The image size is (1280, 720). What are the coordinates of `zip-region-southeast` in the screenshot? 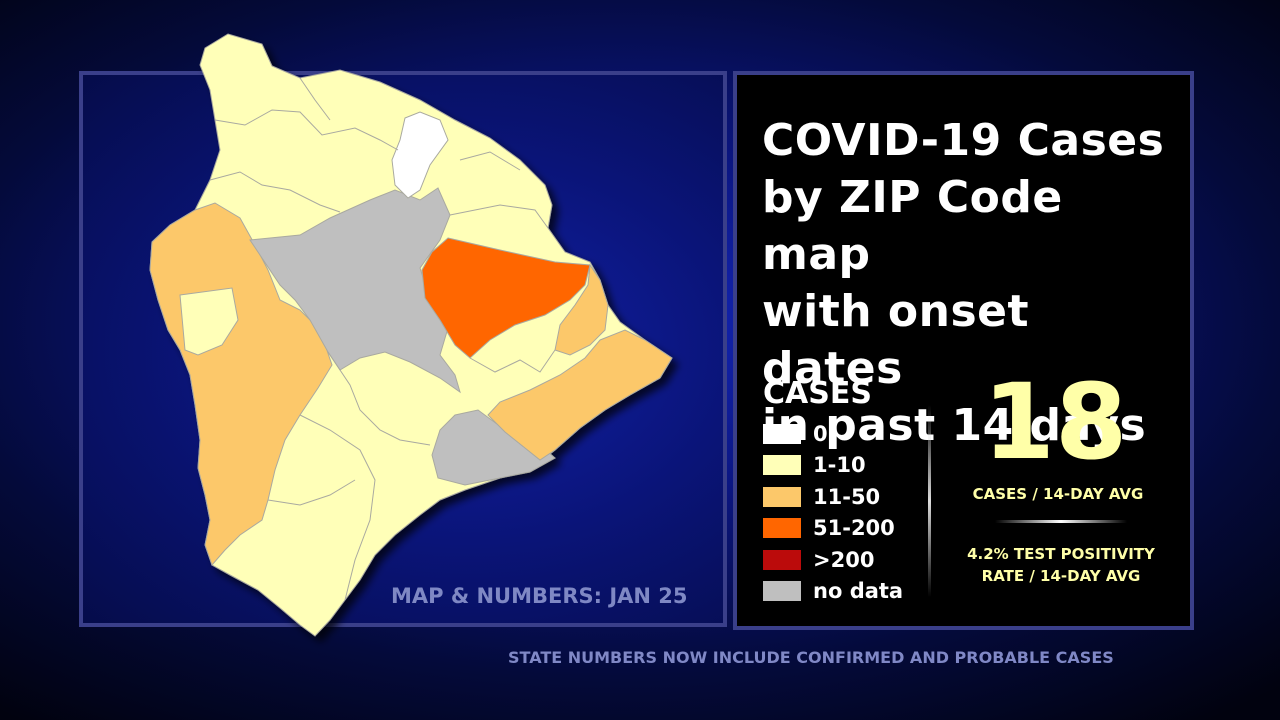 It's located at (580, 395).